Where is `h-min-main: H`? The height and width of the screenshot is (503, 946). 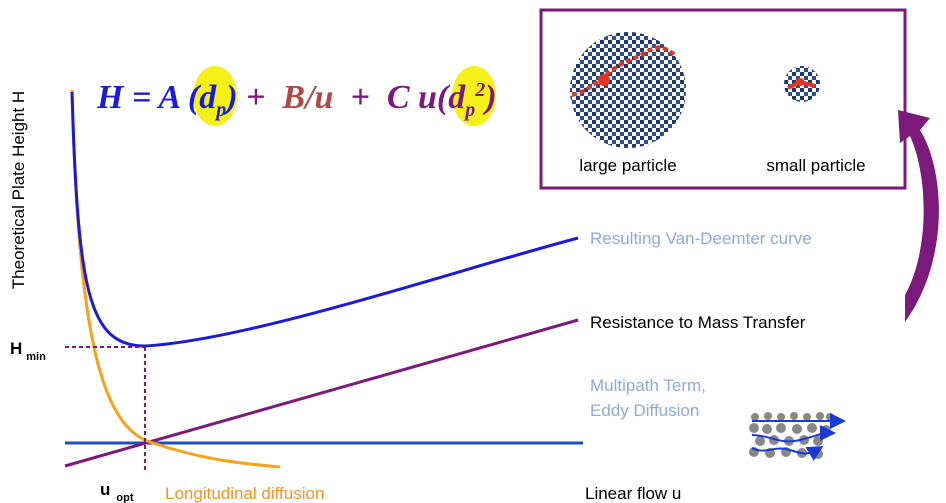 h-min-main: H is located at coordinates (16, 348).